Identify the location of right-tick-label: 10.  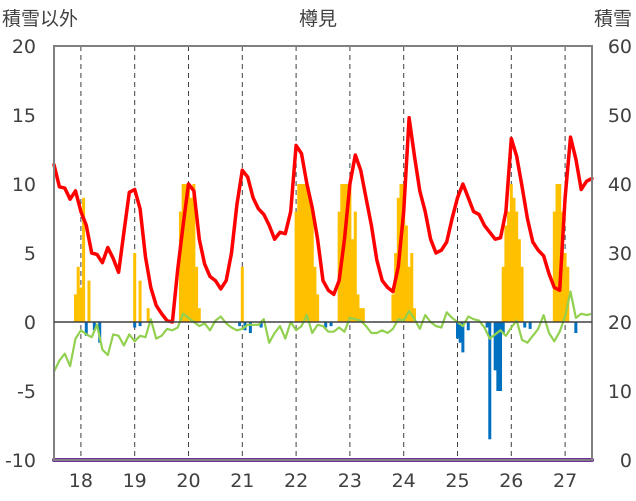
(620, 392).